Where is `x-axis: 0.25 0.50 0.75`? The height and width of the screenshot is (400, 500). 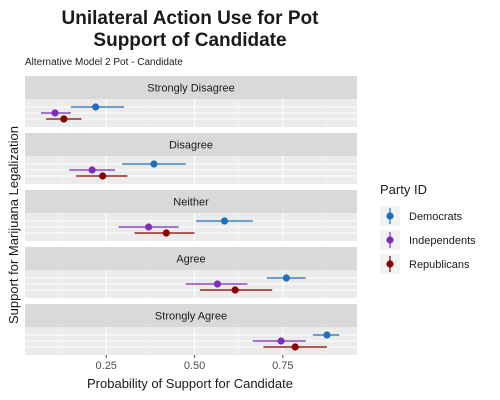
x-axis: 0.25 0.50 0.75 is located at coordinates (195, 363).